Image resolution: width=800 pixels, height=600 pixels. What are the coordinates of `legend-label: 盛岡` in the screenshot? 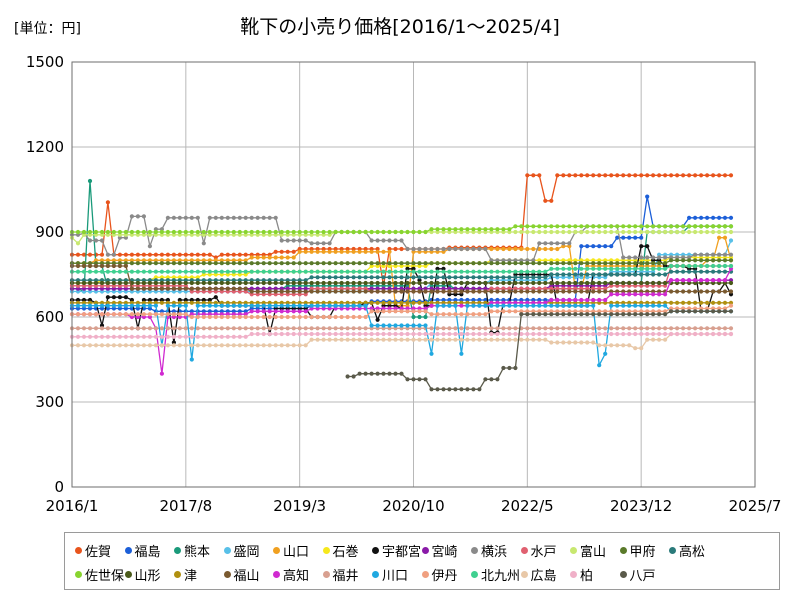 It's located at (246, 552).